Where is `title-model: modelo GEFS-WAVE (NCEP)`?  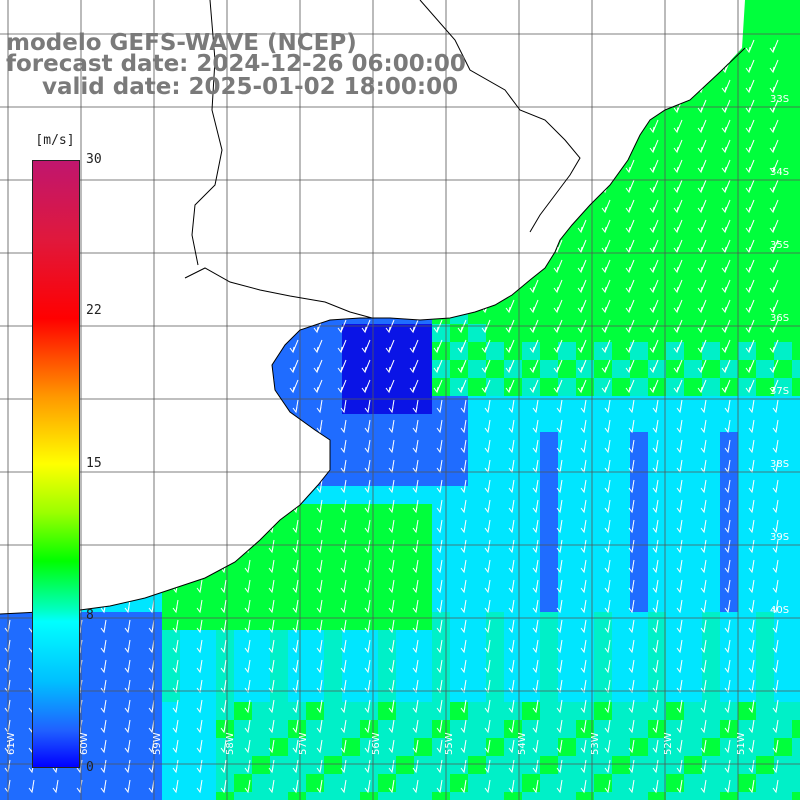 title-model: modelo GEFS-WAVE (NCEP) is located at coordinates (181, 43).